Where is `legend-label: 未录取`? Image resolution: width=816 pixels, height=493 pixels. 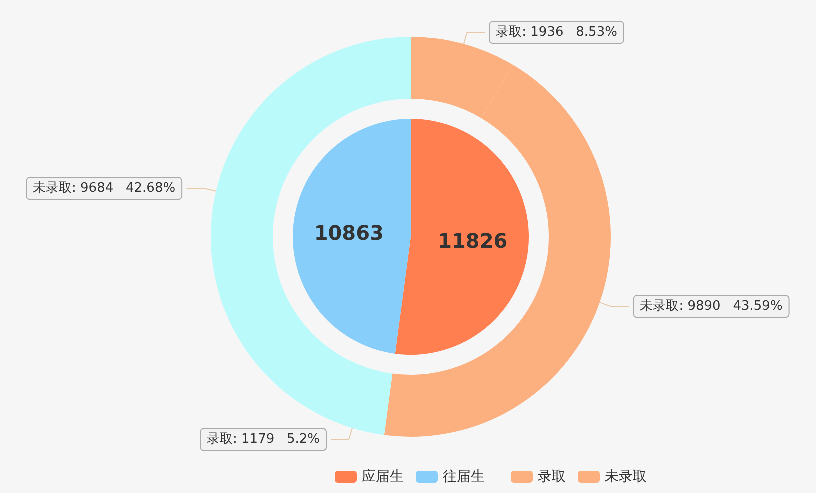 legend-label: 未录取 is located at coordinates (626, 477).